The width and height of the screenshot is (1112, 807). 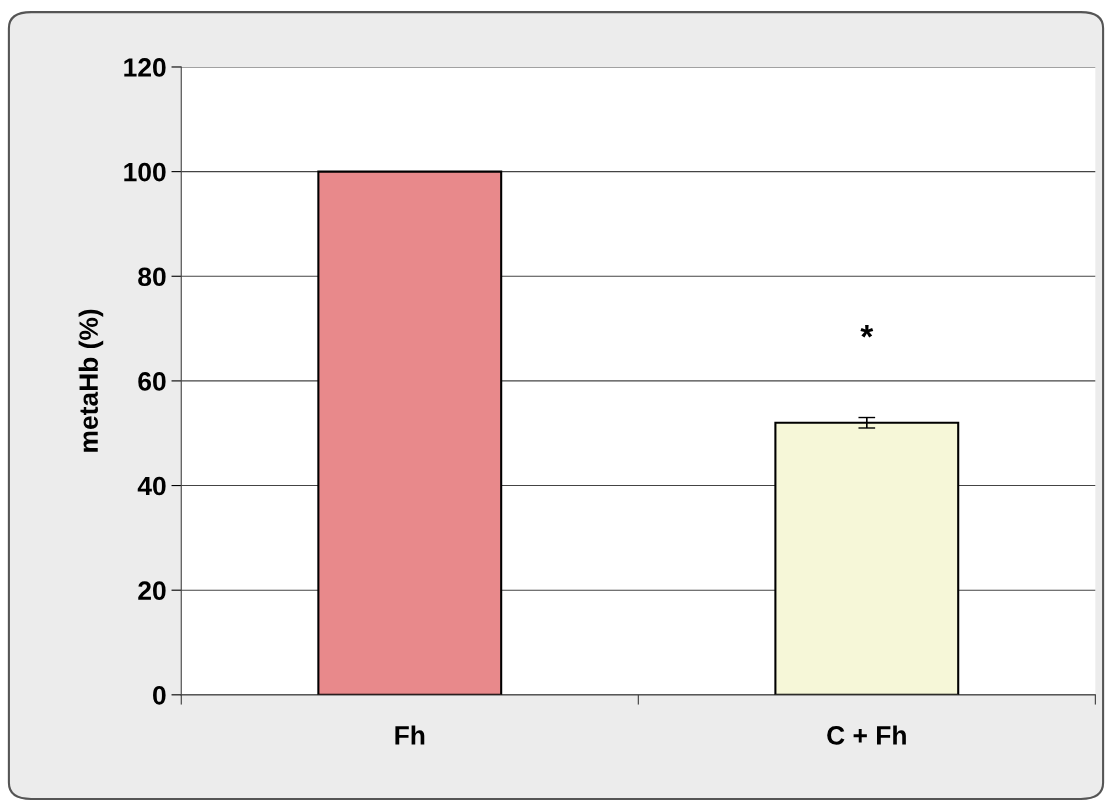 What do you see at coordinates (152, 277) in the screenshot?
I see `y-tick-label: 80` at bounding box center [152, 277].